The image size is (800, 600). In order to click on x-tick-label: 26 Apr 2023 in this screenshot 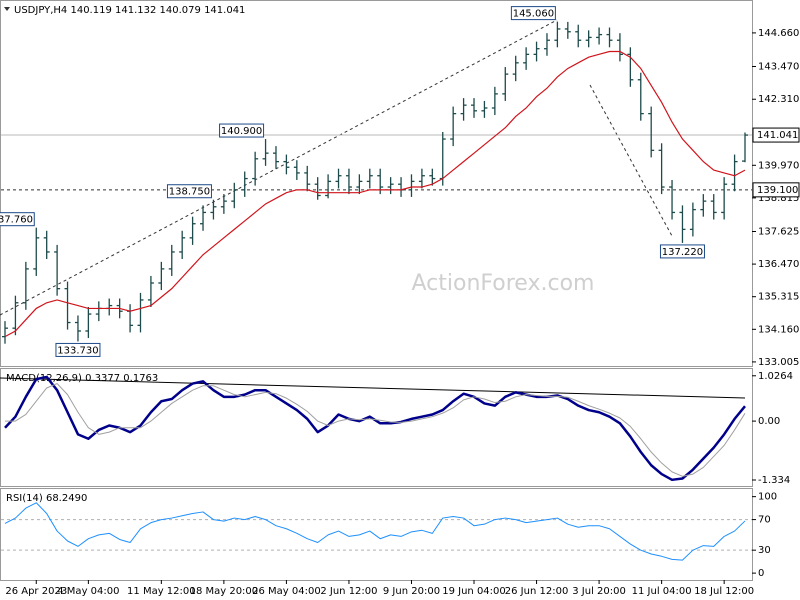, I will do `click(36, 591)`.